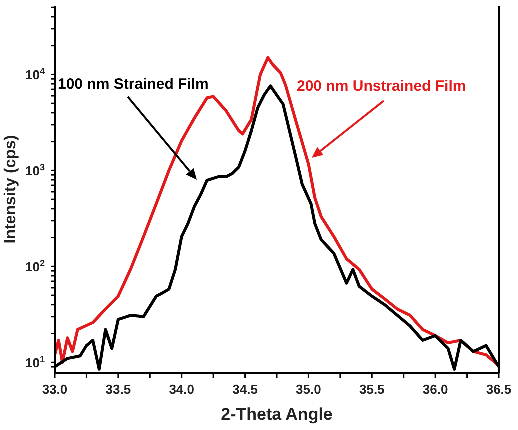 This screenshot has height=430, width=518. Describe the element at coordinates (55, 389) in the screenshot. I see `x-tick-label: 33.0` at that location.